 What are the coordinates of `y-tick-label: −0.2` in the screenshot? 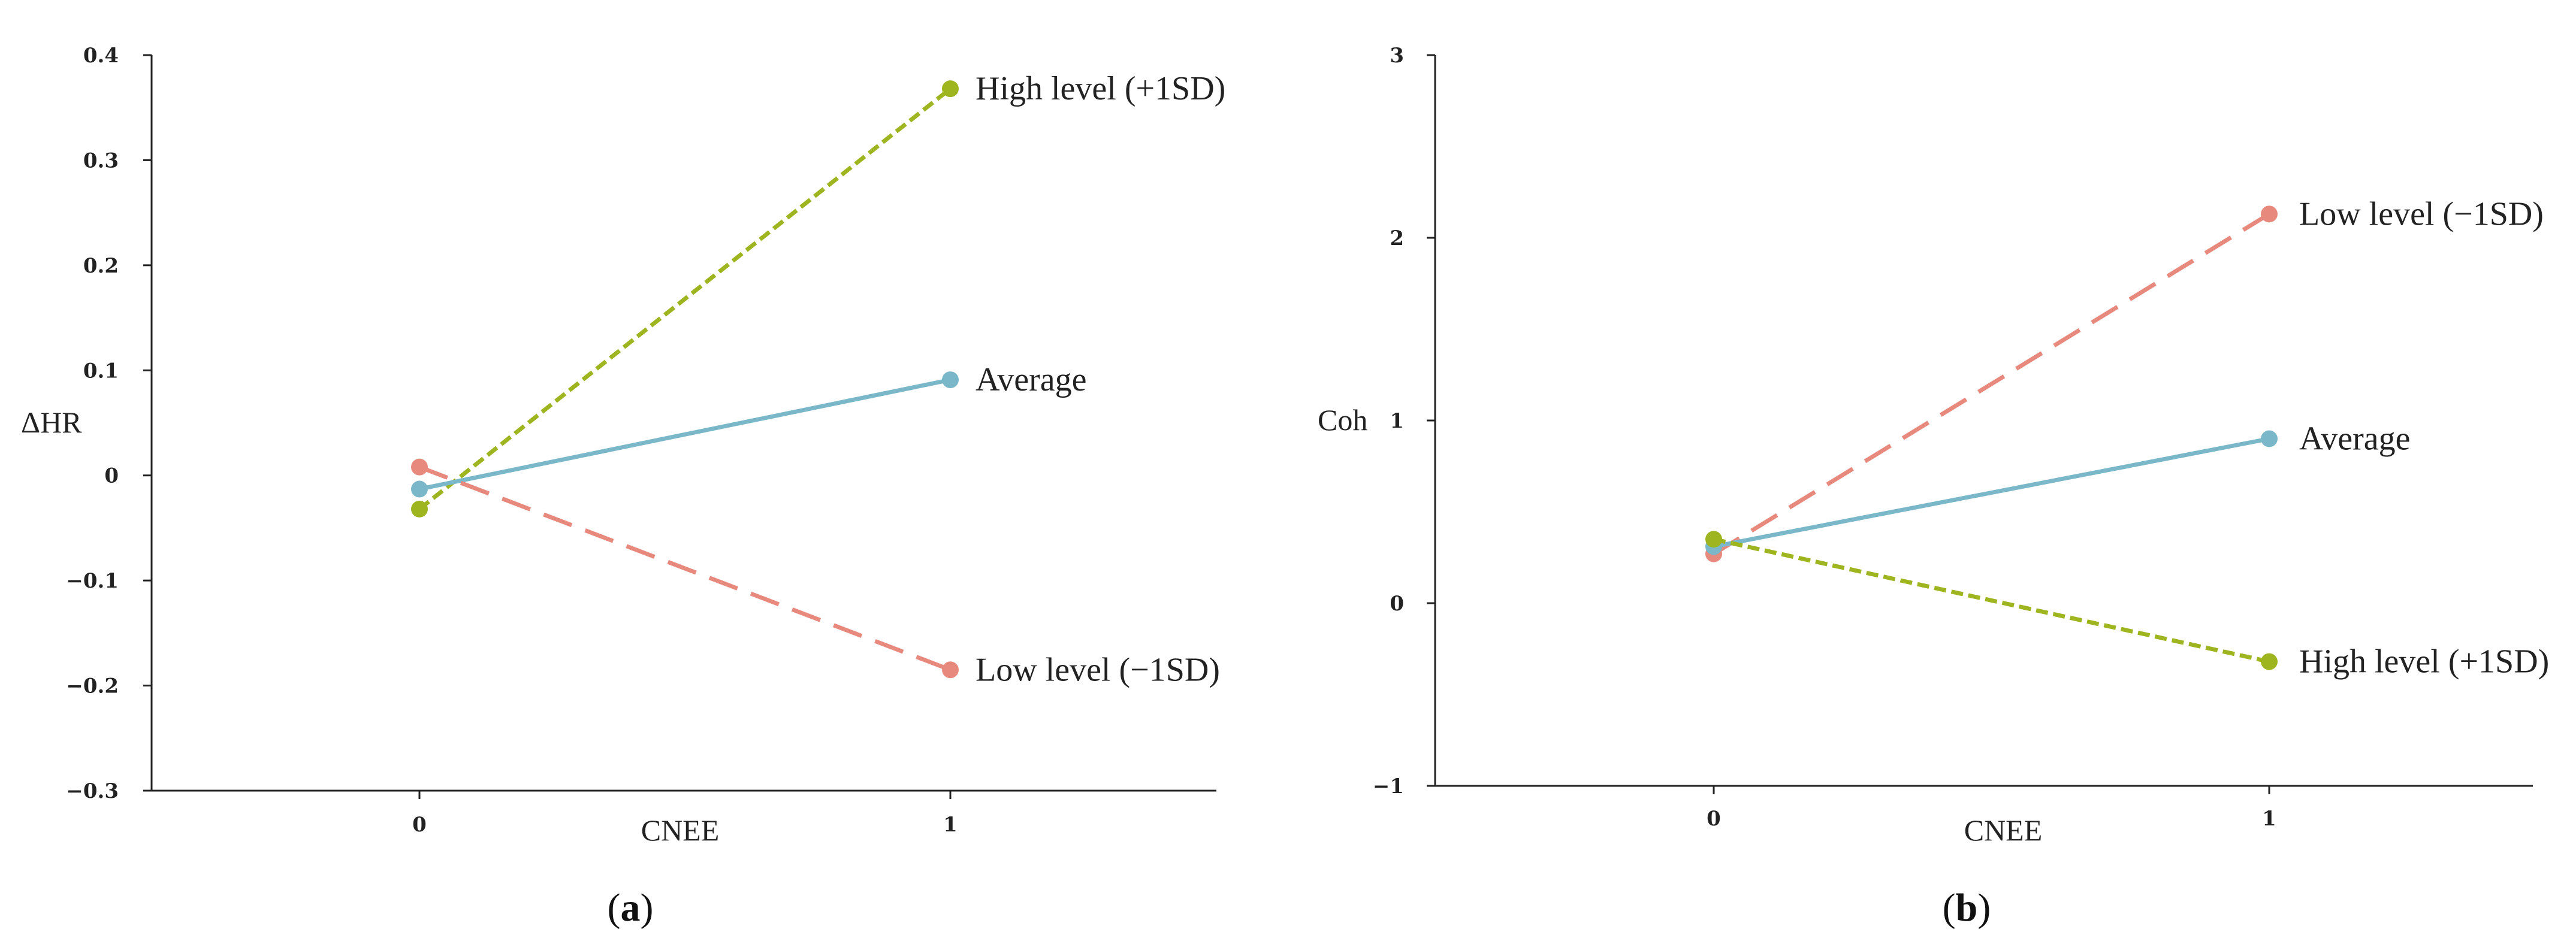 It's located at (92, 686).